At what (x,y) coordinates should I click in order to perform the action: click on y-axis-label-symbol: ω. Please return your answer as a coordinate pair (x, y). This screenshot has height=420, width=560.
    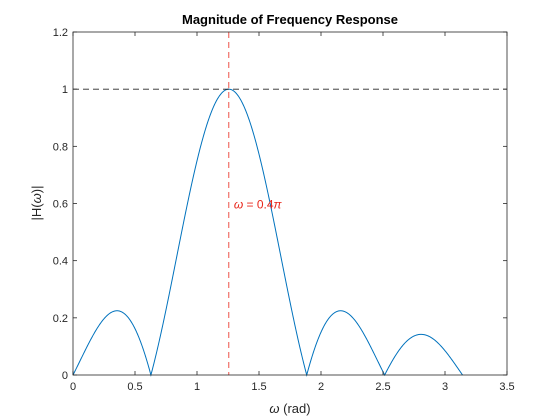
    Looking at the image, I should click on (36, 198).